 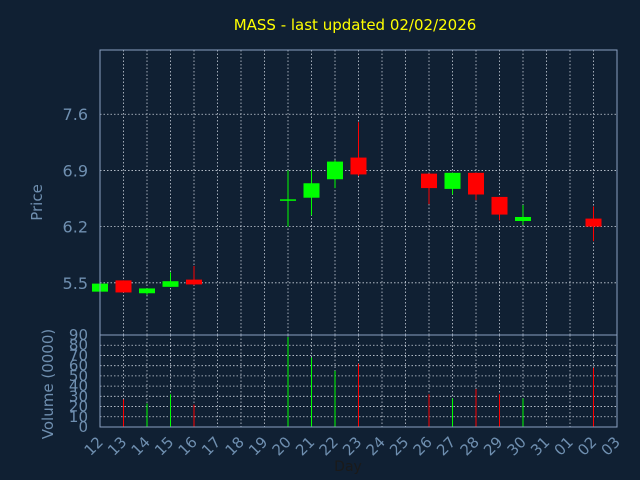 I want to click on x-axis-label: Day, so click(x=348, y=467).